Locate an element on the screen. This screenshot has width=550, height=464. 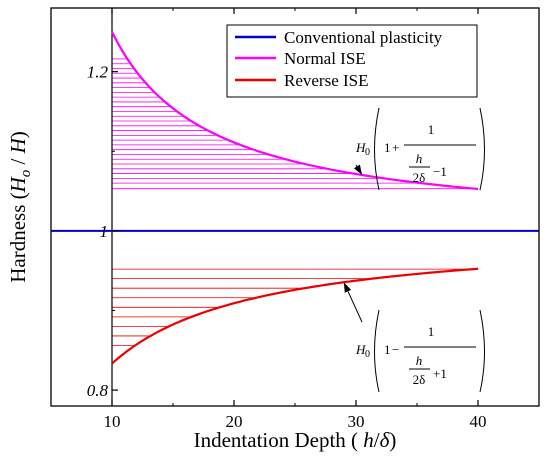
annotation-normal-one: 1 is located at coordinates (387, 147).